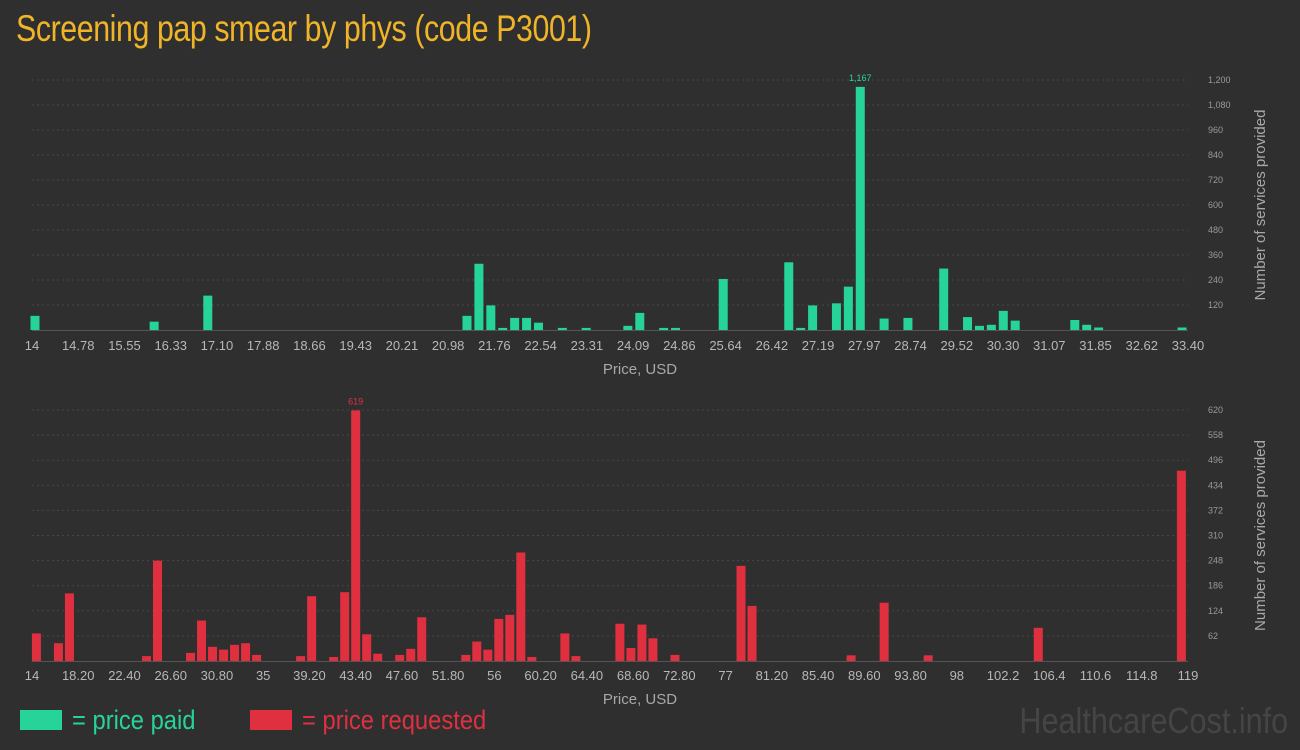  Describe the element at coordinates (725, 345) in the screenshot. I see `x-tick-label: 25.64` at that location.